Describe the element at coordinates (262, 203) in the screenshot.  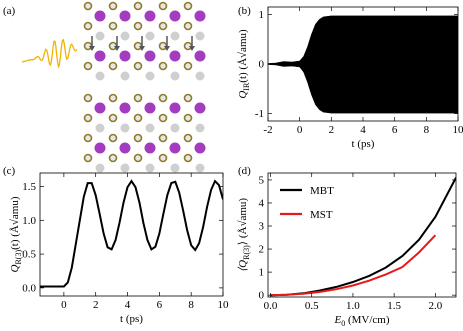
I see `y-tick-label: 4` at that location.